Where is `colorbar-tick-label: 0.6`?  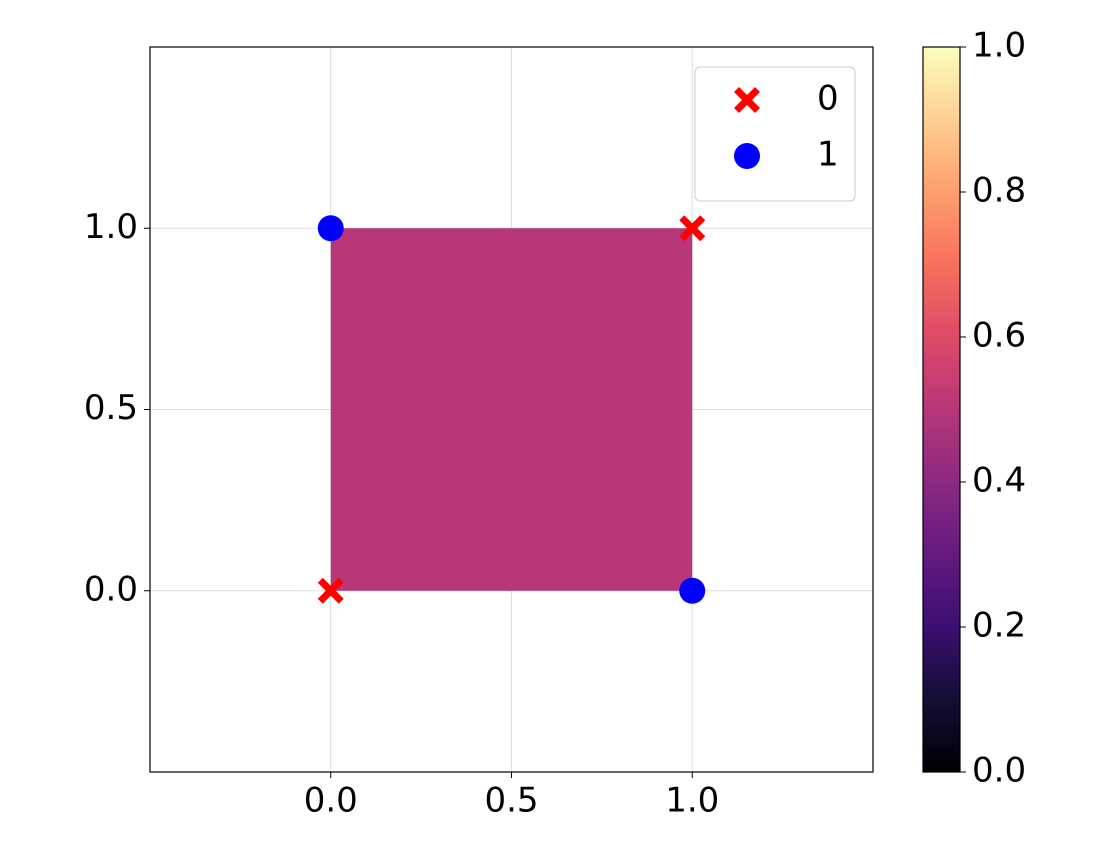 colorbar-tick-label: 0.6 is located at coordinates (999, 336).